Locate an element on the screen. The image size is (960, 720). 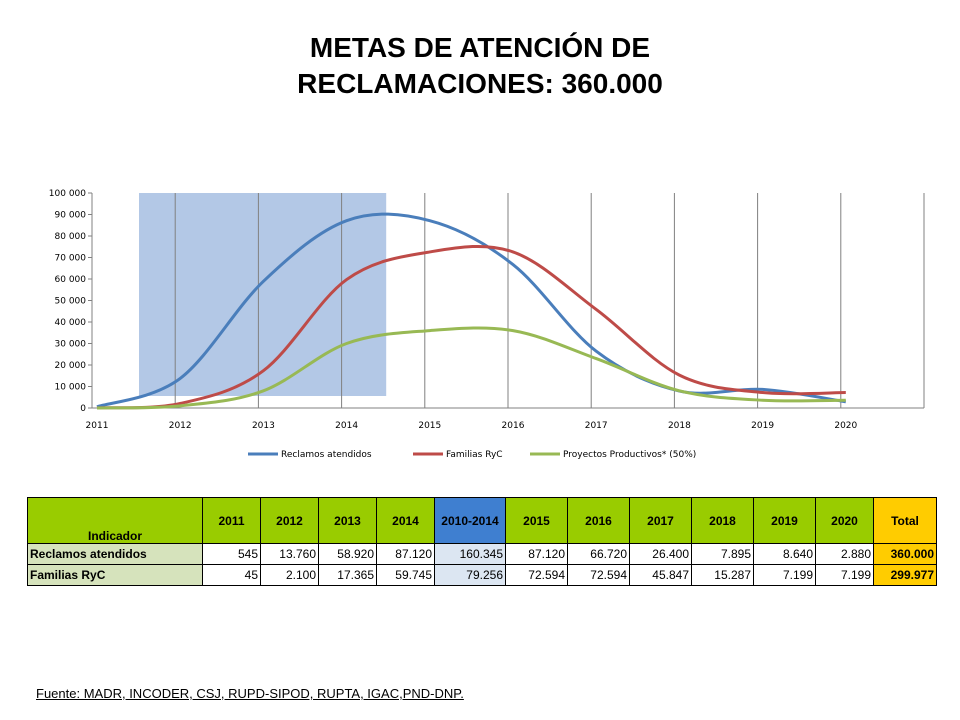
y-tick-label: 100 000 is located at coordinates (67, 194).